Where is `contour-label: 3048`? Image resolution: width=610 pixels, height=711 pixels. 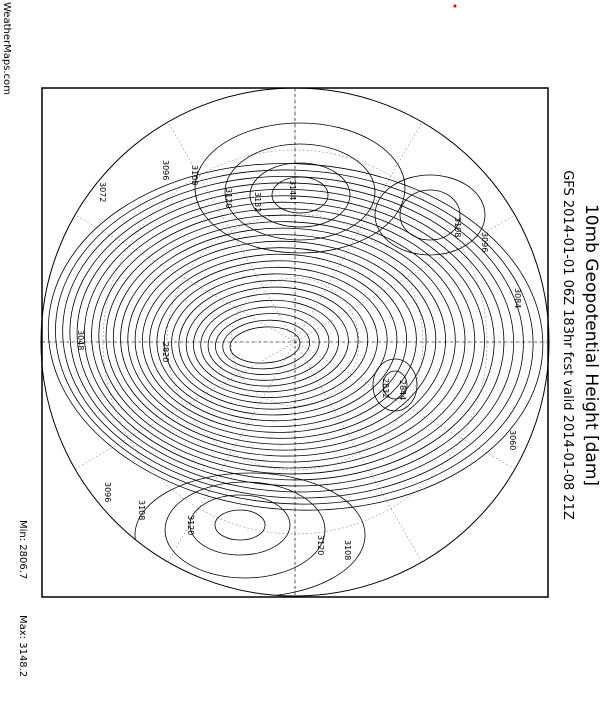
contour-label: 3048 is located at coordinates (80, 340).